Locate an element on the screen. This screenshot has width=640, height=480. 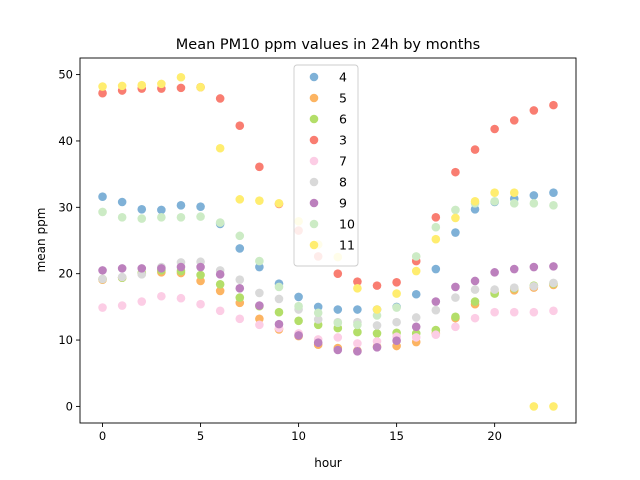
y-axis-ticks: 0 10 20 30 40 50 is located at coordinates (69, 240).